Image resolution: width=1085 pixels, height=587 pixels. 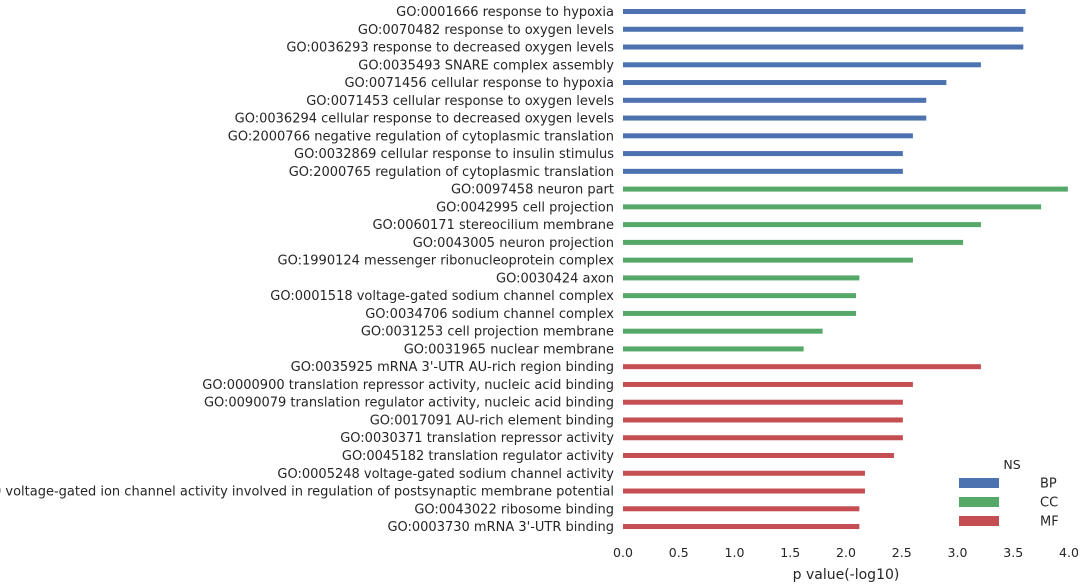 I want to click on category-label: GO:0034706 sodium channel complex, so click(x=489, y=314).